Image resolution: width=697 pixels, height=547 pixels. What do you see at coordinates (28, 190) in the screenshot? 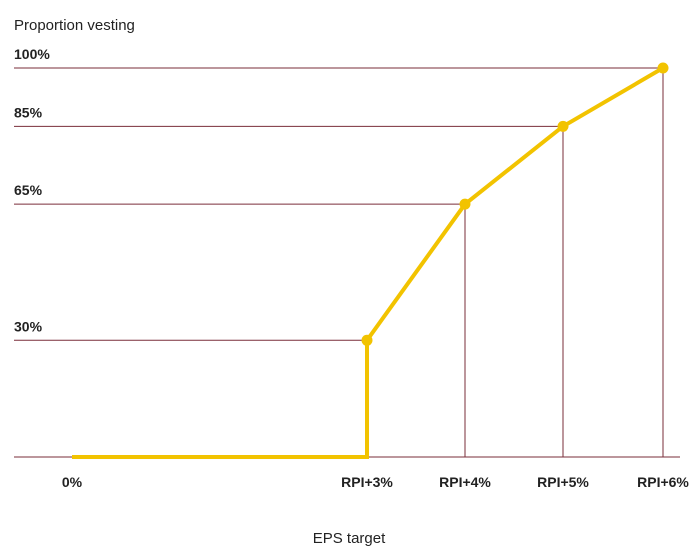
I see `y-tick-label: 65%` at bounding box center [28, 190].